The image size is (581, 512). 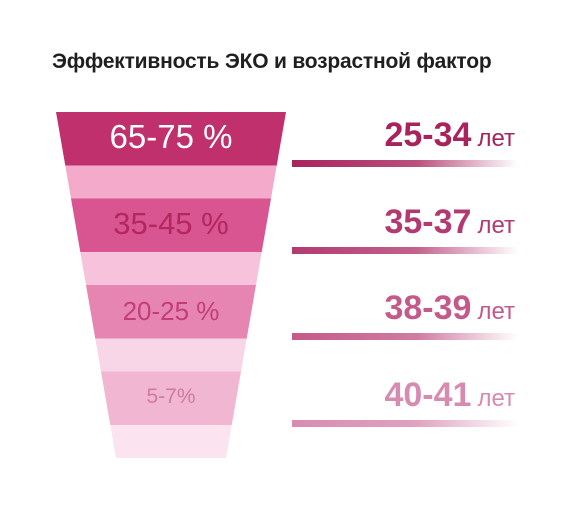 I want to click on age-range: 38-39, so click(x=428, y=308).